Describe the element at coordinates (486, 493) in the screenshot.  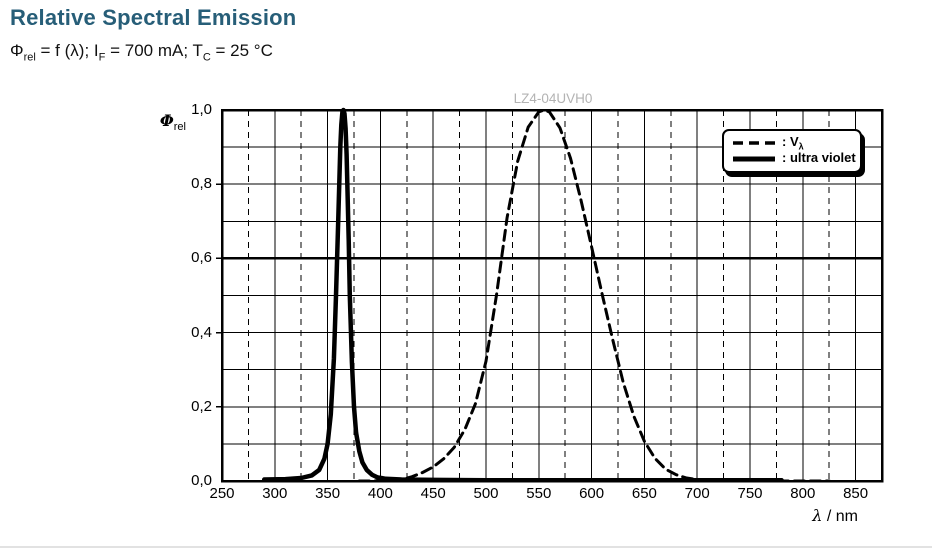
I see `x-tick-label: 500` at that location.